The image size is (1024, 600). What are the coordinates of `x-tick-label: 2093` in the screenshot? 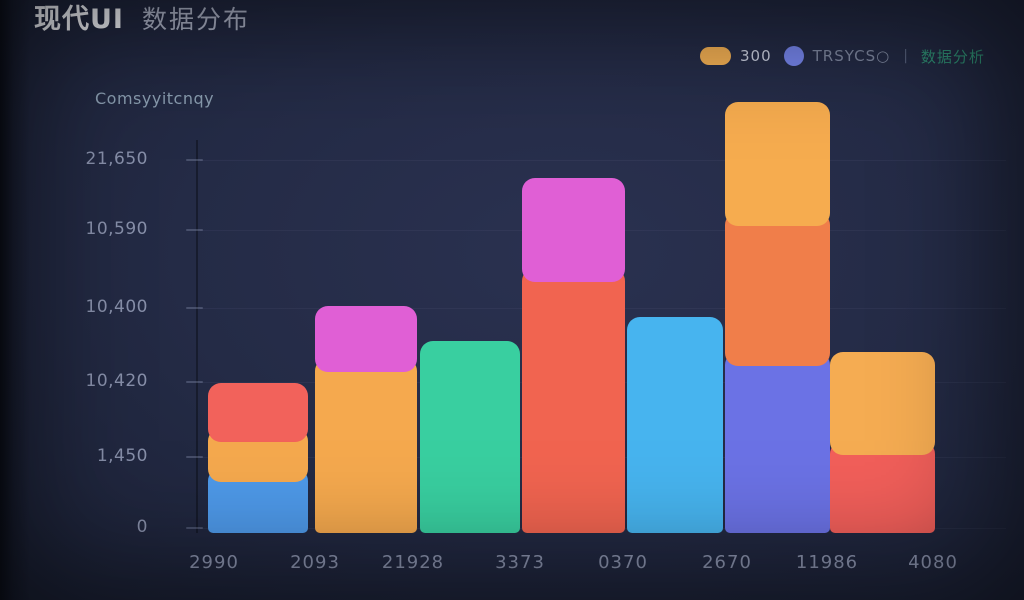 It's located at (315, 562).